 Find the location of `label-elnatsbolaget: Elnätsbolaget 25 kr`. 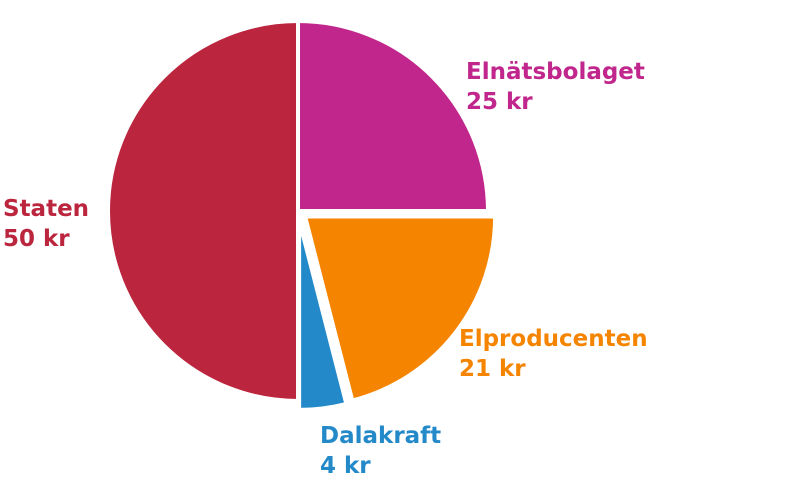

label-elnatsbolaget: Elnätsbolaget 25 kr is located at coordinates (555, 87).